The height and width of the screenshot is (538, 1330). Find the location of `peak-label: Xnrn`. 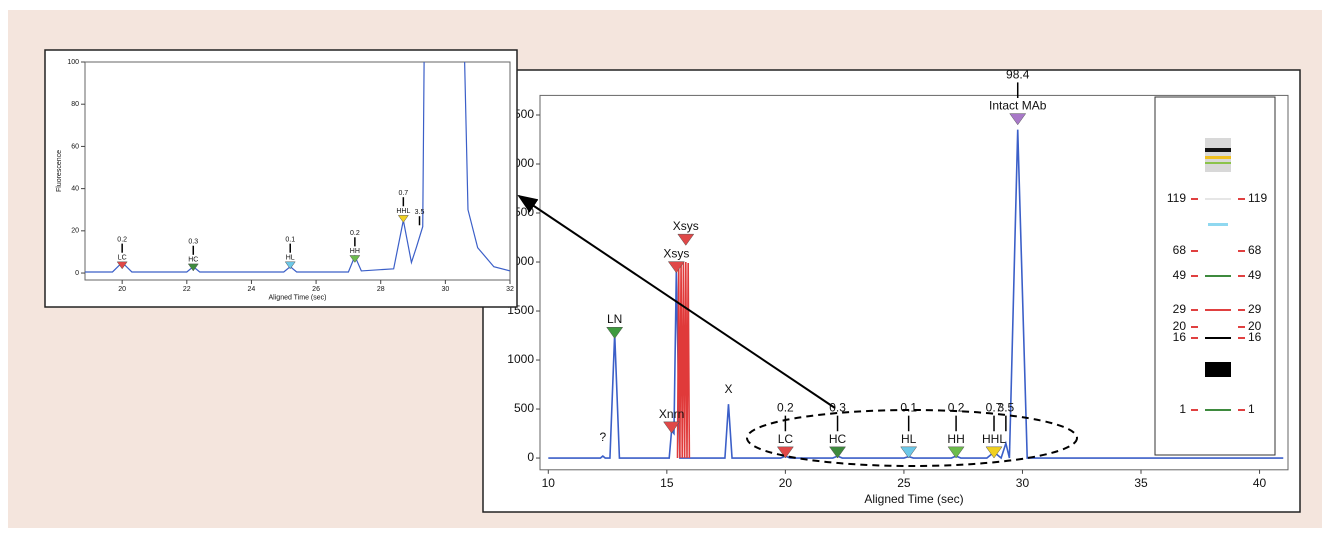

peak-label: Xnrn is located at coordinates (671, 414).